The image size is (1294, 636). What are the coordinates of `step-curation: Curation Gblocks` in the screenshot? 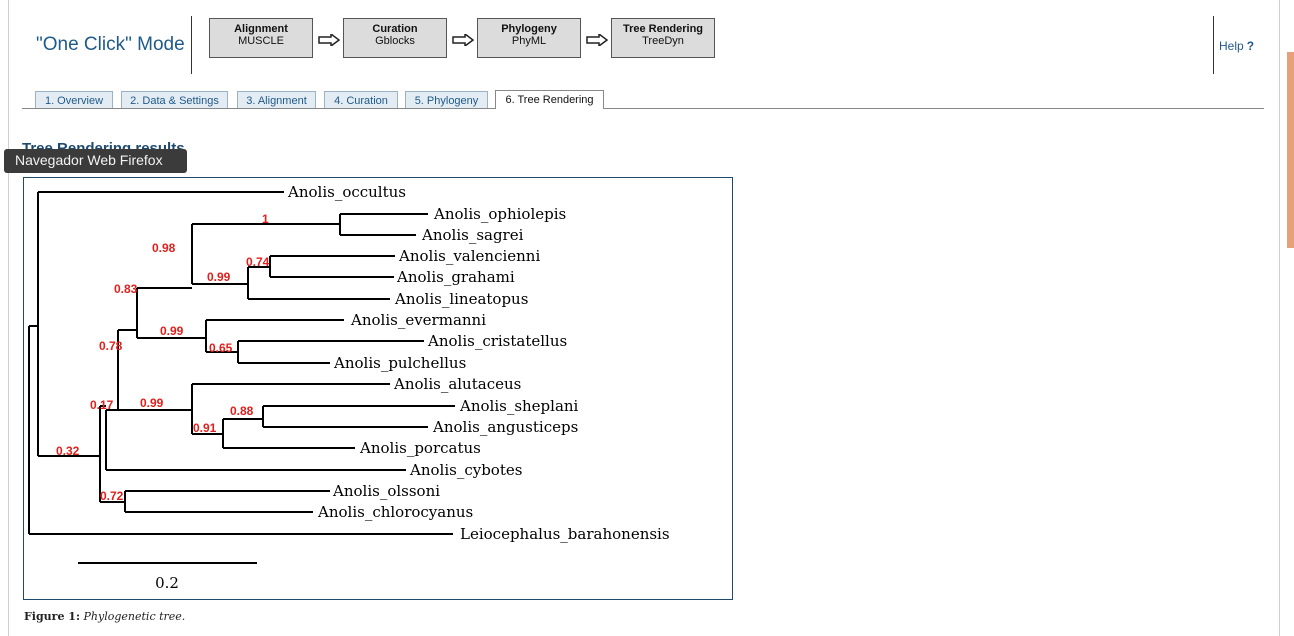 It's located at (395, 38).